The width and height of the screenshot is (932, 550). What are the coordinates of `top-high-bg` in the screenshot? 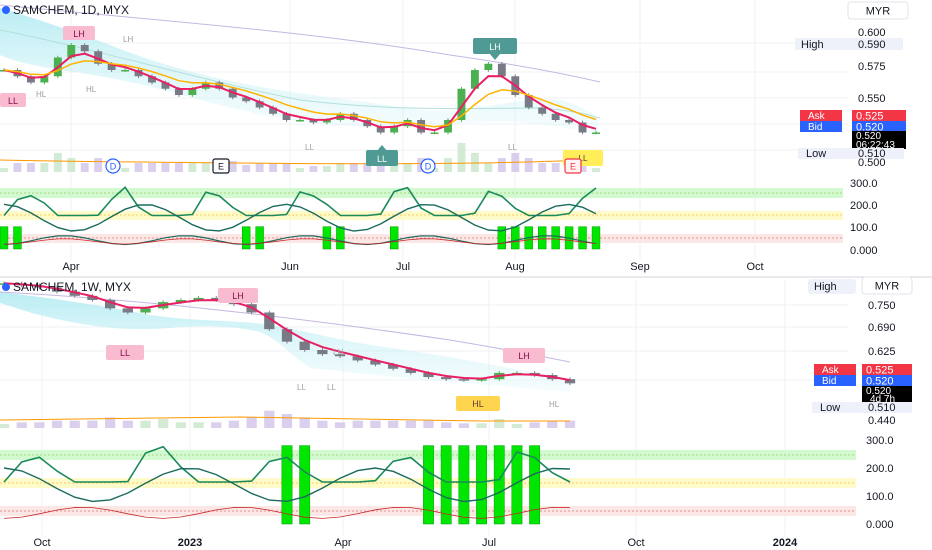 It's located at (849, 44).